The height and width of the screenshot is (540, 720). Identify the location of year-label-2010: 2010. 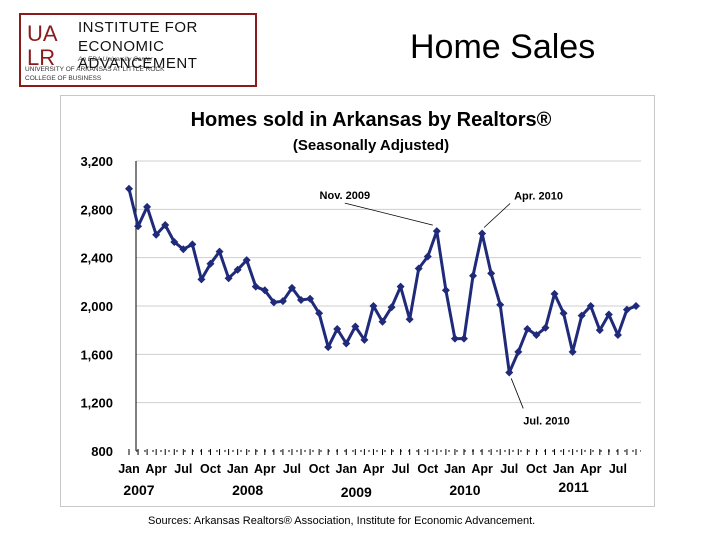
(464, 490).